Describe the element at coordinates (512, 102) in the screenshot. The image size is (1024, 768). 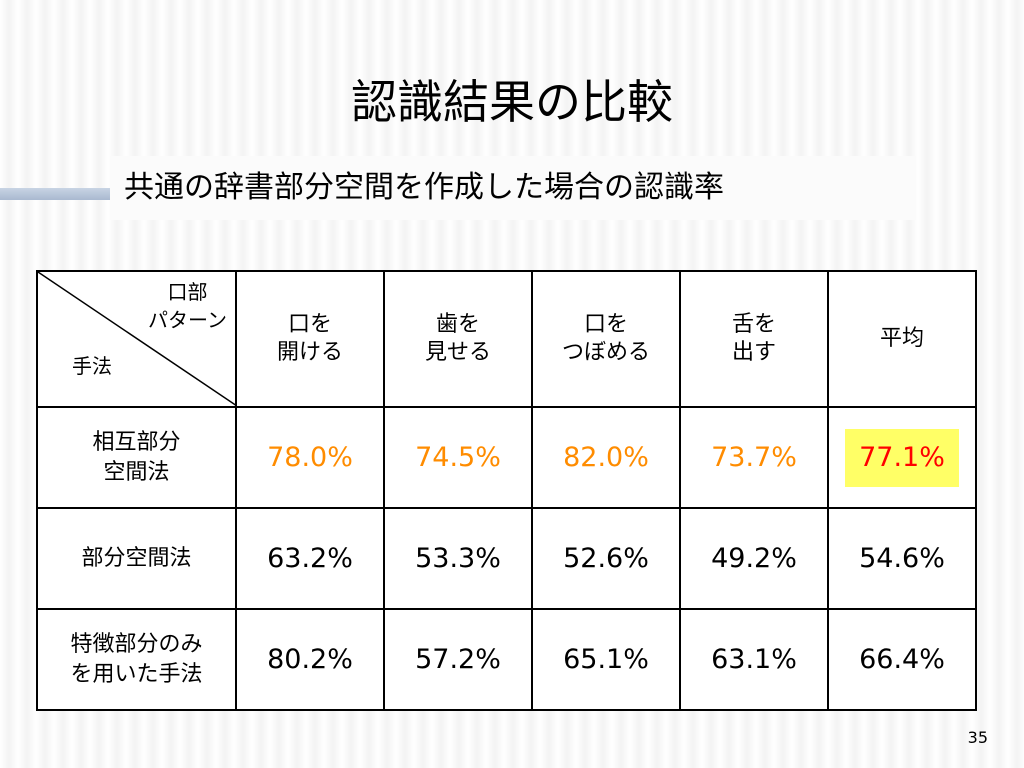
I see `slide-title: 認識結果の比較` at that location.